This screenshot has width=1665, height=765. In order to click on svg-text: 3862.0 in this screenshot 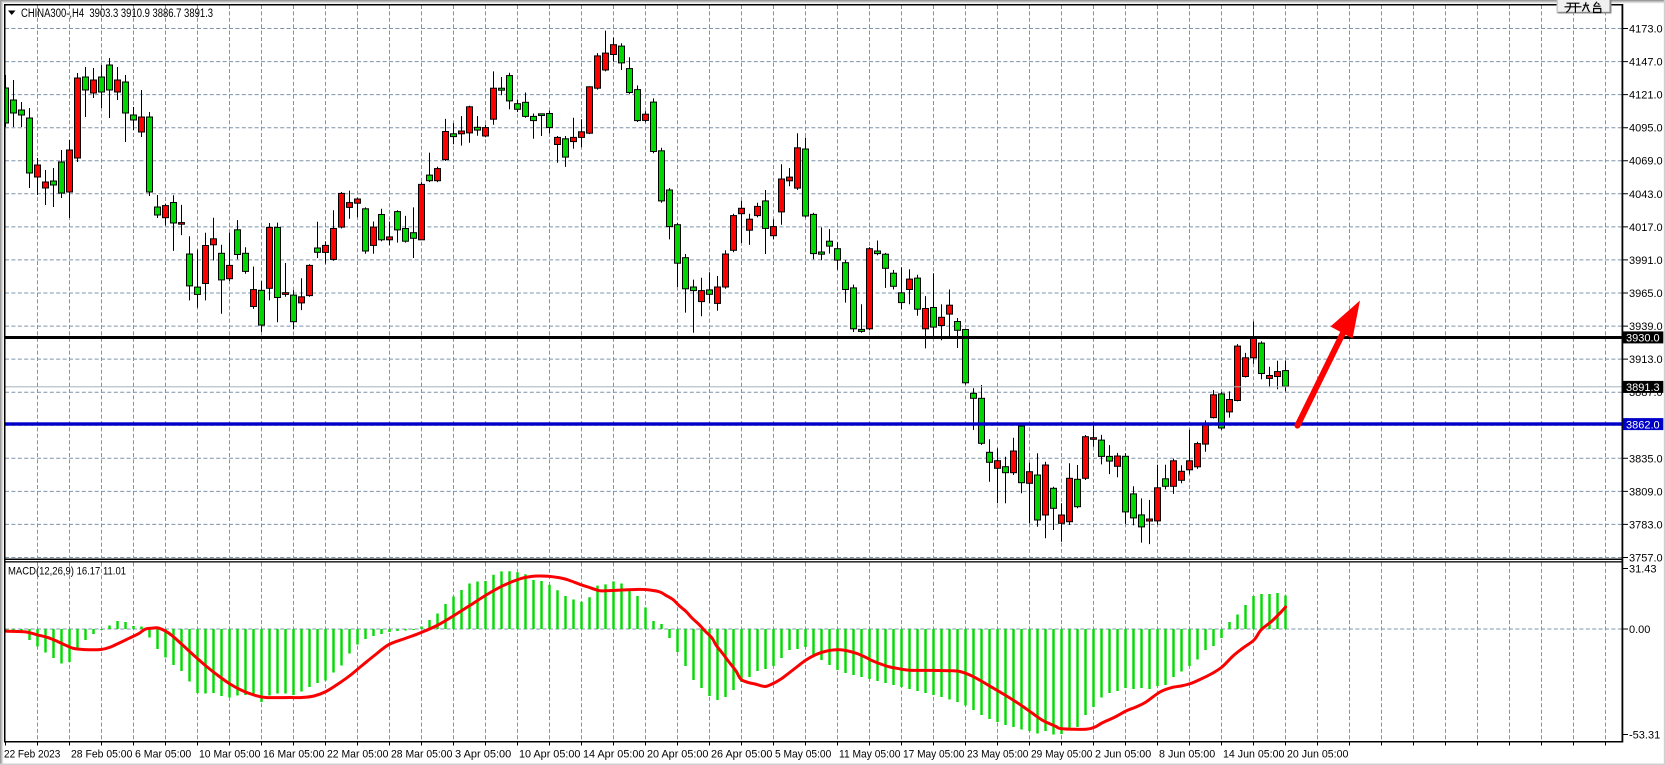, I will do `click(1643, 425)`.